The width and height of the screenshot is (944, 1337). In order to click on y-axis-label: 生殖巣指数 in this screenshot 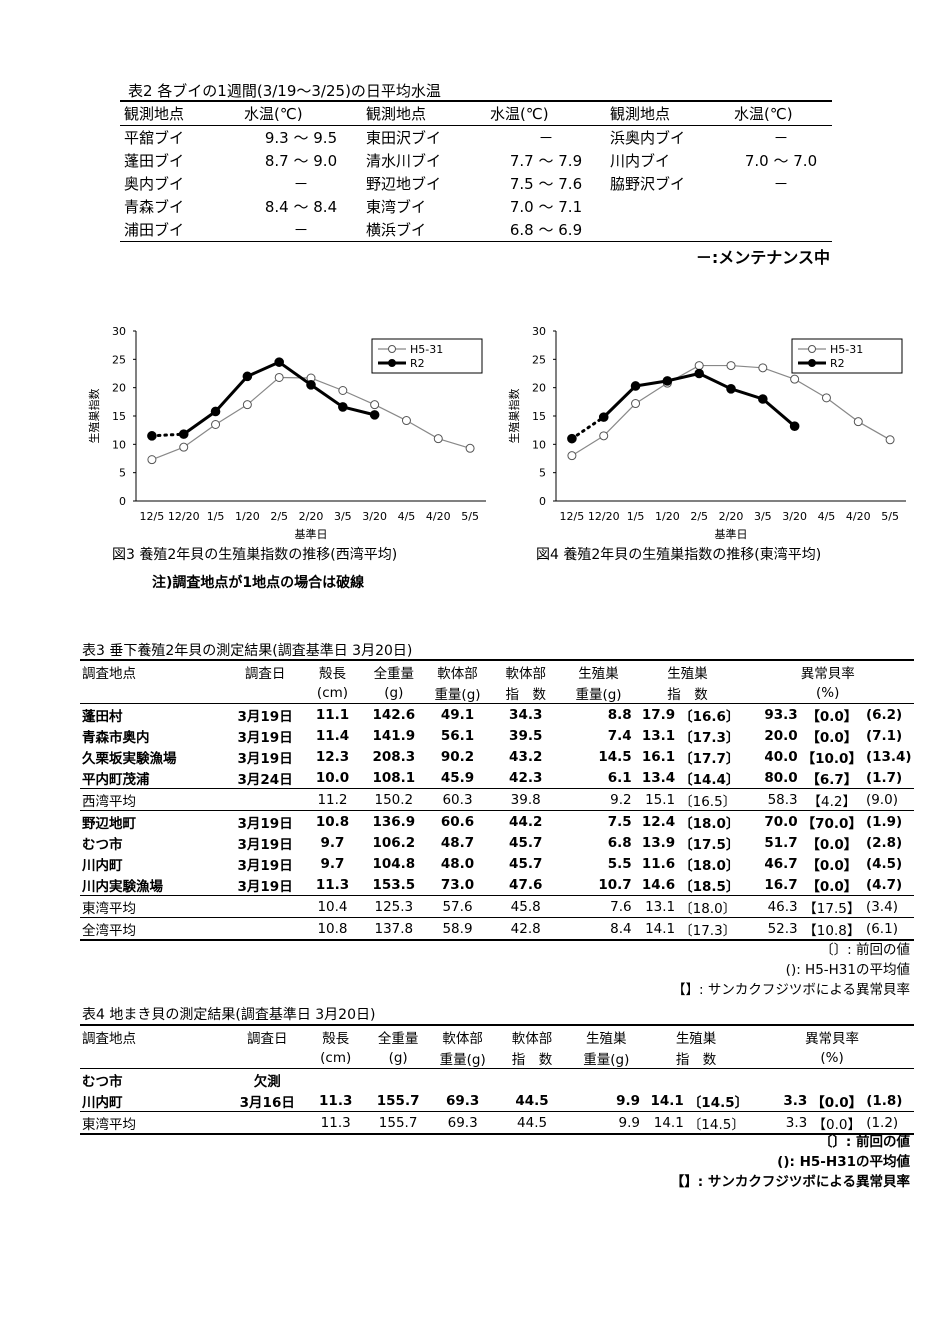, I will do `click(514, 416)`.